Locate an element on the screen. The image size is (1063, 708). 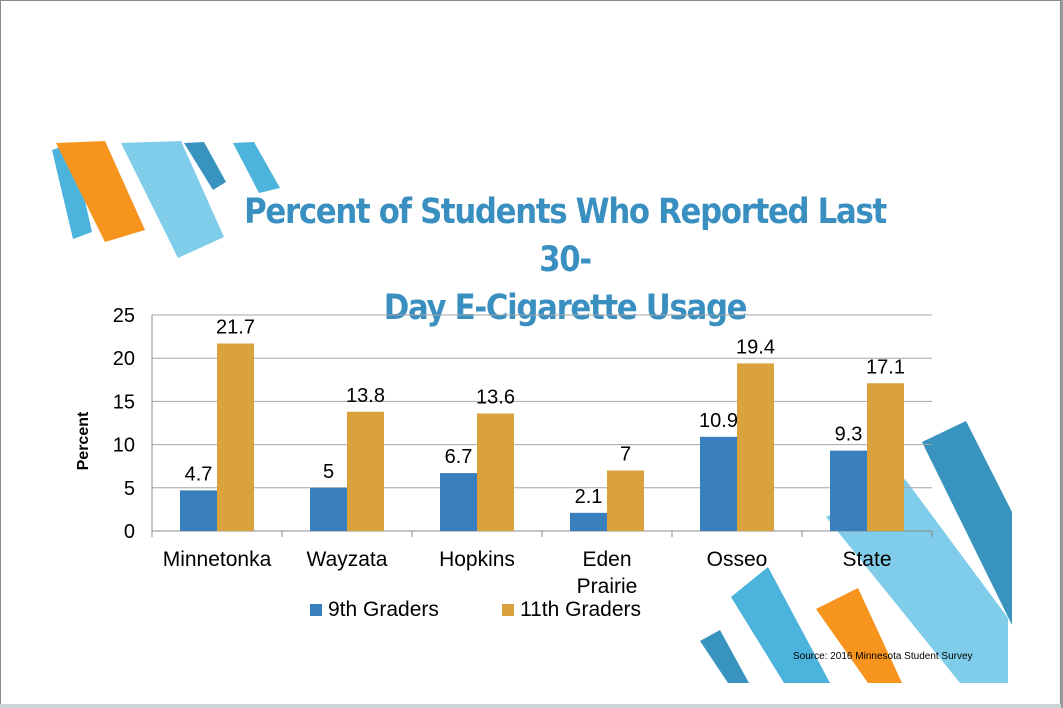
x-tick-label: Hopkins is located at coordinates (477, 559).